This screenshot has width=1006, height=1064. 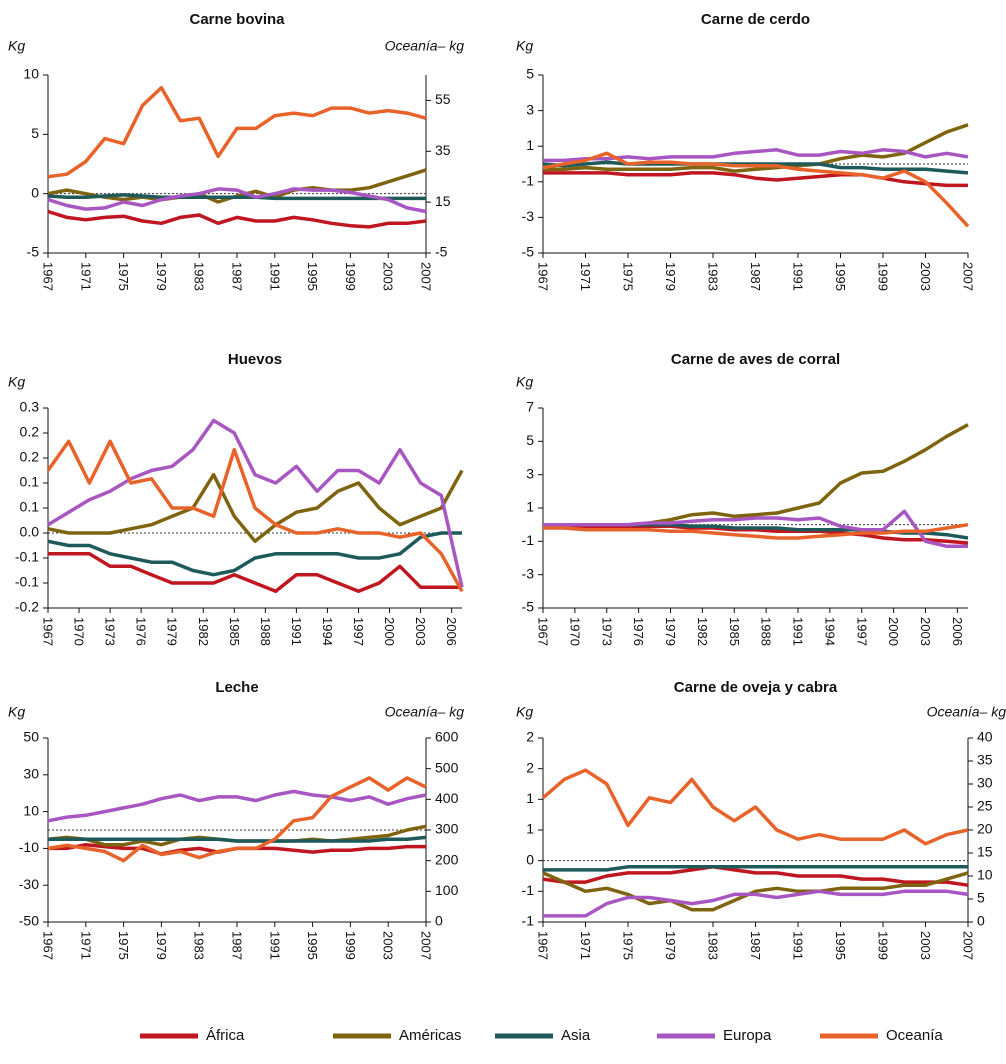 I want to click on y2-axis-label: Oceanía– kg, so click(x=425, y=46).